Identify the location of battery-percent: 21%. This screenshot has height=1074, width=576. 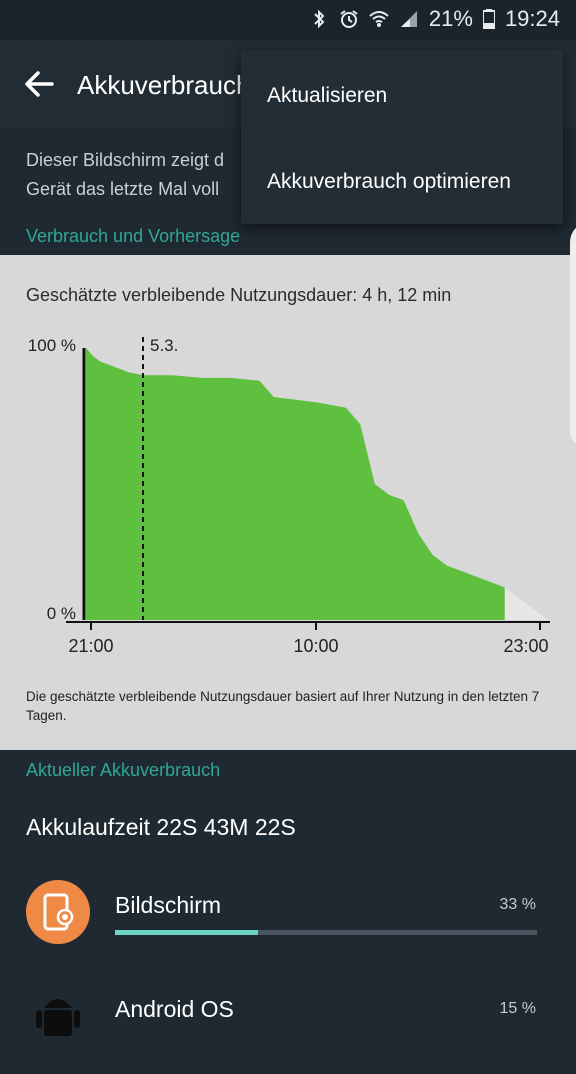
(450, 18).